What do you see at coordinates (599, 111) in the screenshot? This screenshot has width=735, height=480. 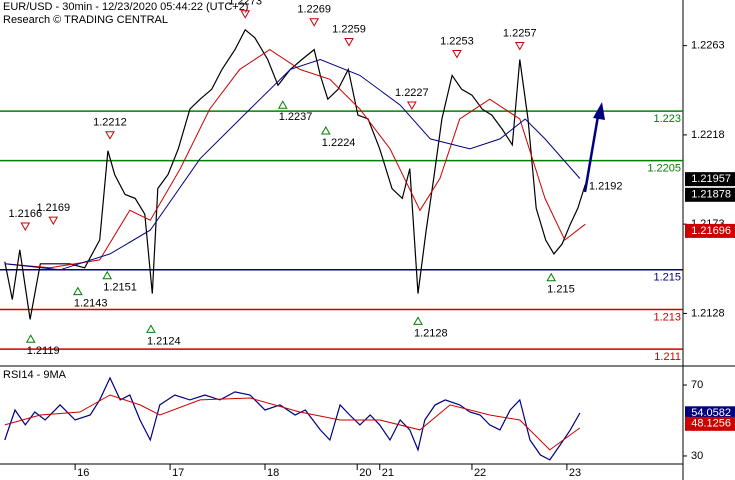 I see `projection-arrowhead` at bounding box center [599, 111].